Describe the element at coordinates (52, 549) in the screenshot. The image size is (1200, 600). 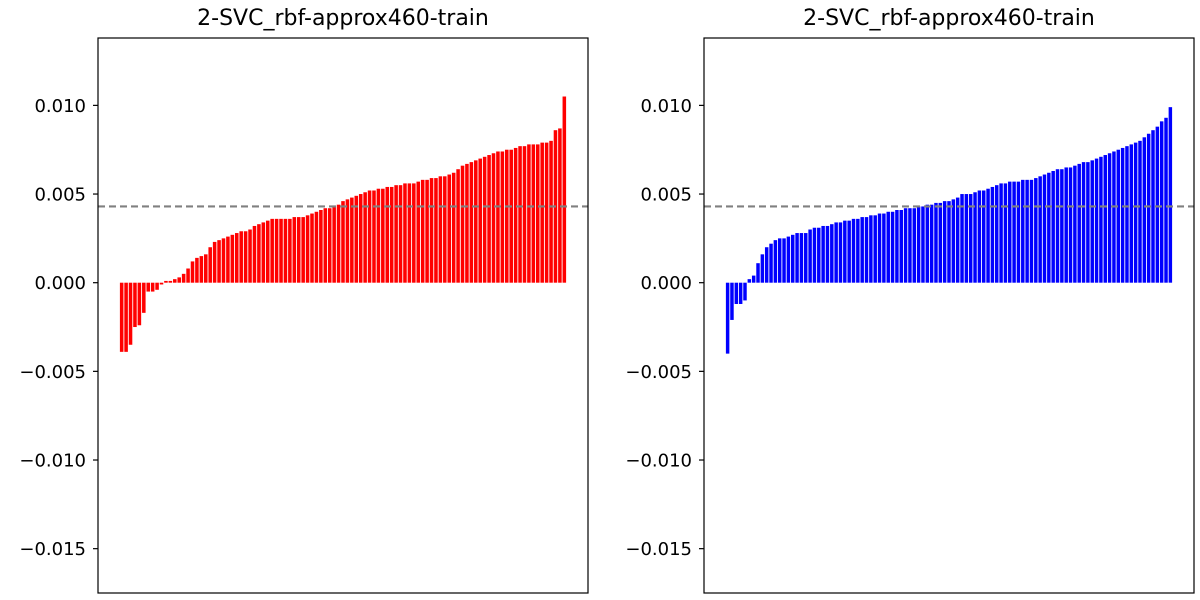
I see `y-tick-label: −0.015` at that location.